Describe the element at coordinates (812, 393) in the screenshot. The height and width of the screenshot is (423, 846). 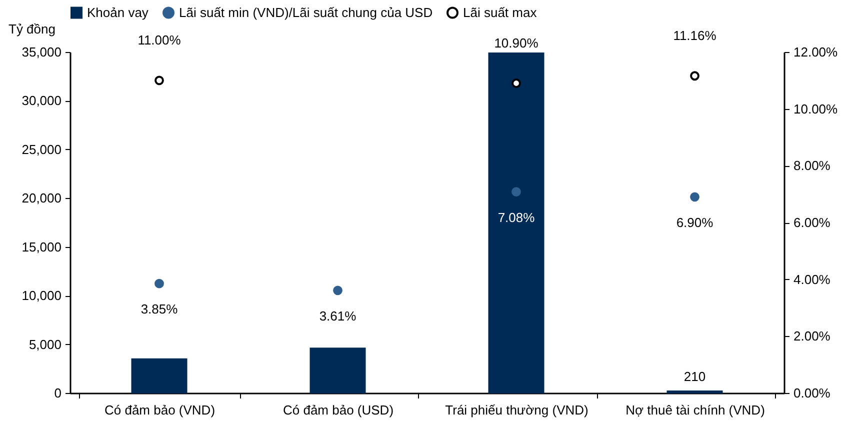
I see `y2-tick-label: 0.00%` at that location.